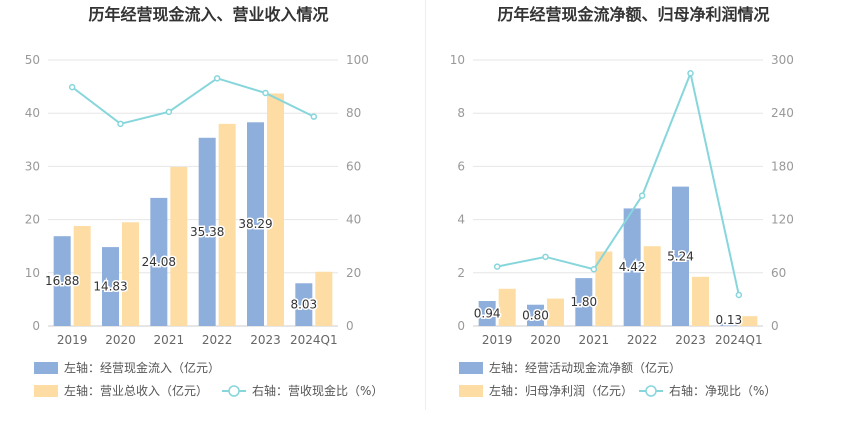  What do you see at coordinates (461, 220) in the screenshot?
I see `left-axis-tick: 4` at bounding box center [461, 220].